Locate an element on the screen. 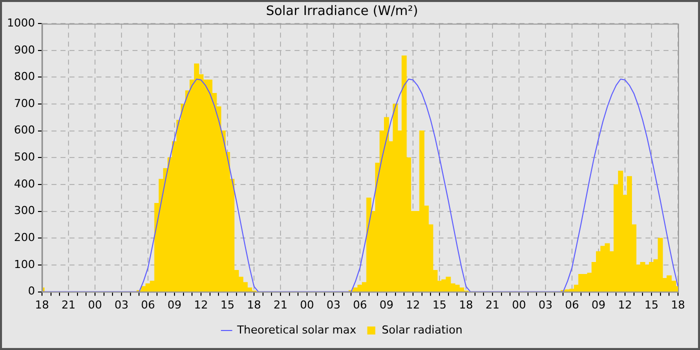 The image size is (700, 350). y-tick-label: 300 is located at coordinates (24, 211).